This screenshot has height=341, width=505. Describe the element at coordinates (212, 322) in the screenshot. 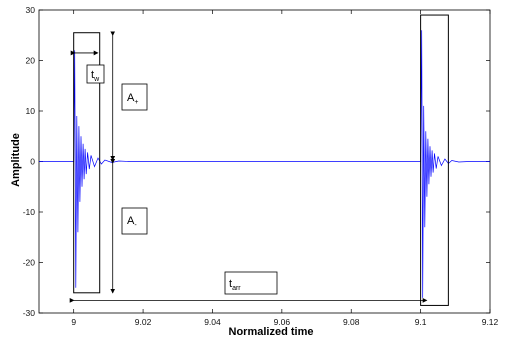

I see `x-tick-label: 9.04` at that location.